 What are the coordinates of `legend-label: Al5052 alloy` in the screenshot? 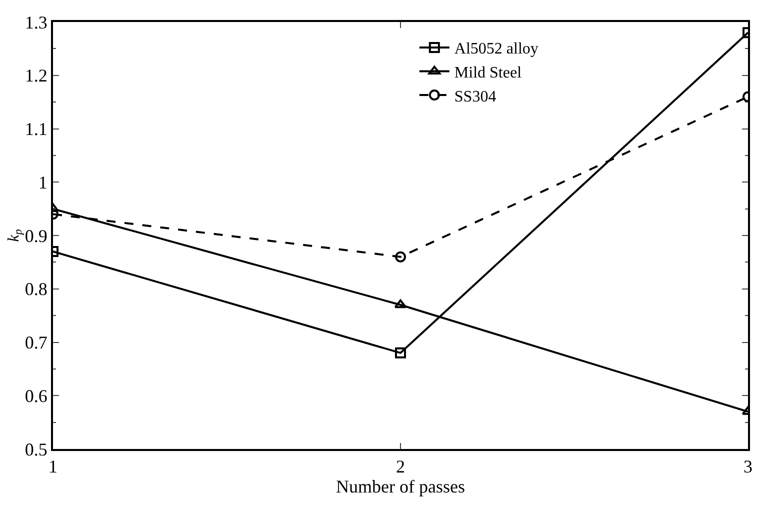 It's located at (496, 49).